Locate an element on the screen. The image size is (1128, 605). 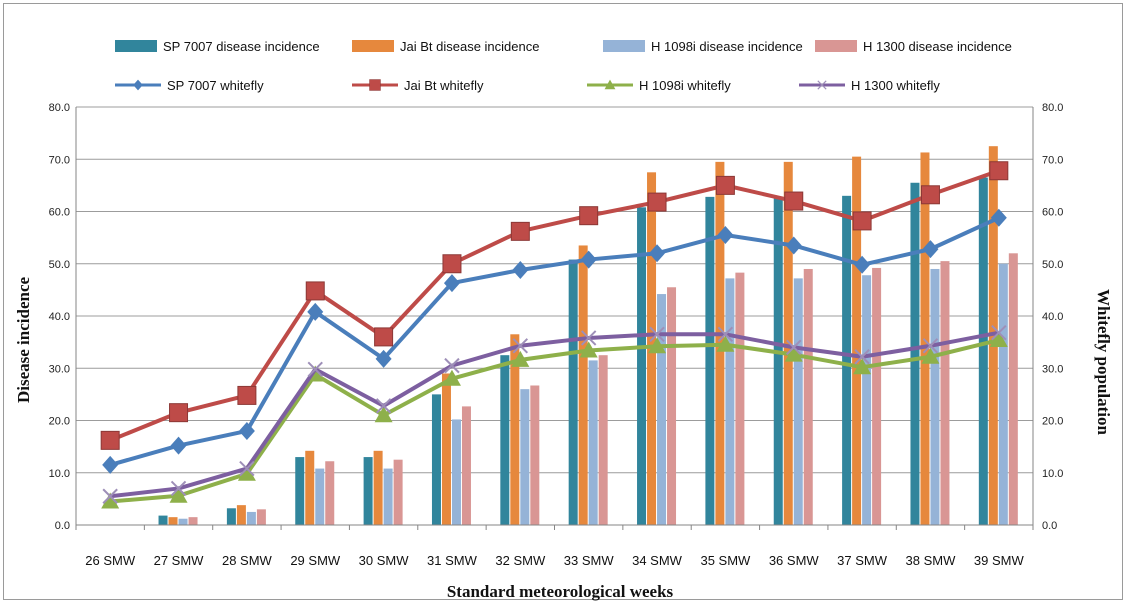
x-tick-label: 34 SMW is located at coordinates (657, 560).